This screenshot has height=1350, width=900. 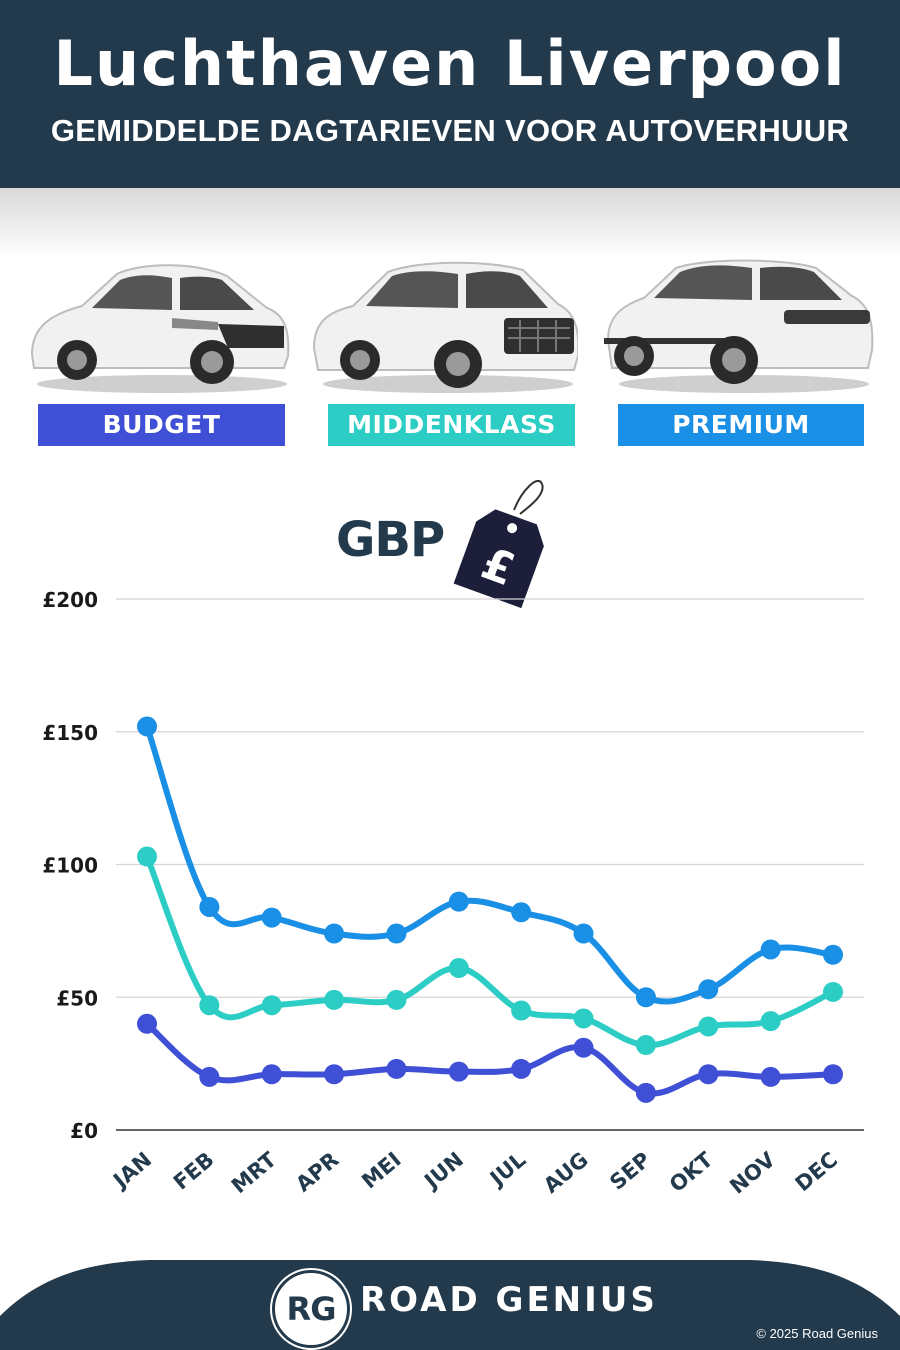 I want to click on x-tick-label: AUG, so click(x=566, y=1172).